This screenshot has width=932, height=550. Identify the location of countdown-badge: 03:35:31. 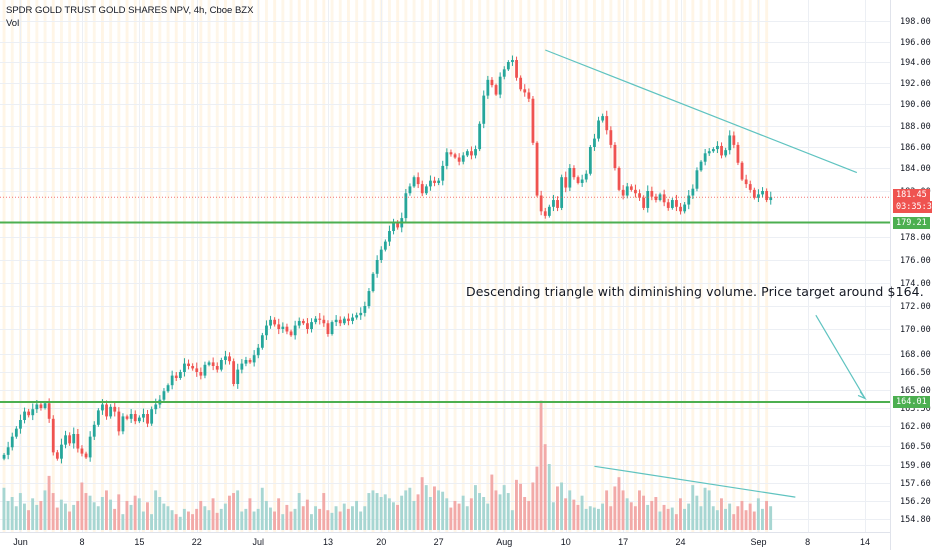
(912, 207).